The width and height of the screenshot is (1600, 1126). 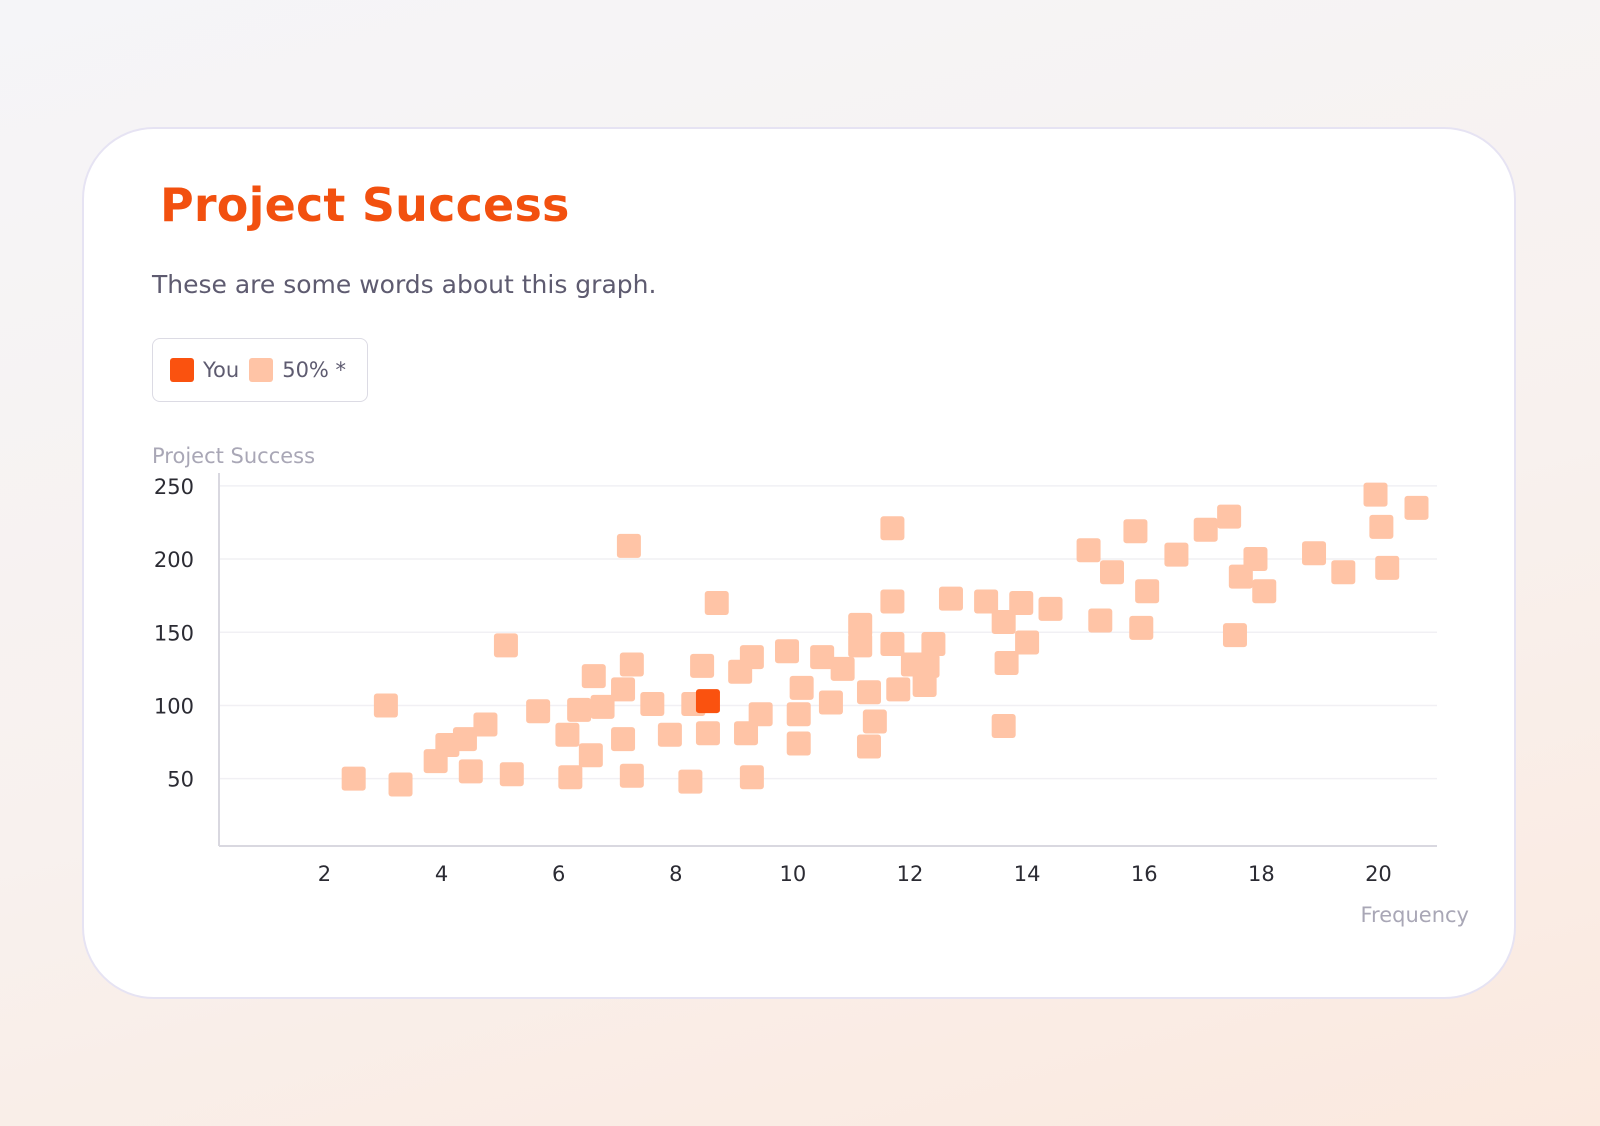 I want to click on x-tick-label-18: 18, so click(x=1261, y=874).